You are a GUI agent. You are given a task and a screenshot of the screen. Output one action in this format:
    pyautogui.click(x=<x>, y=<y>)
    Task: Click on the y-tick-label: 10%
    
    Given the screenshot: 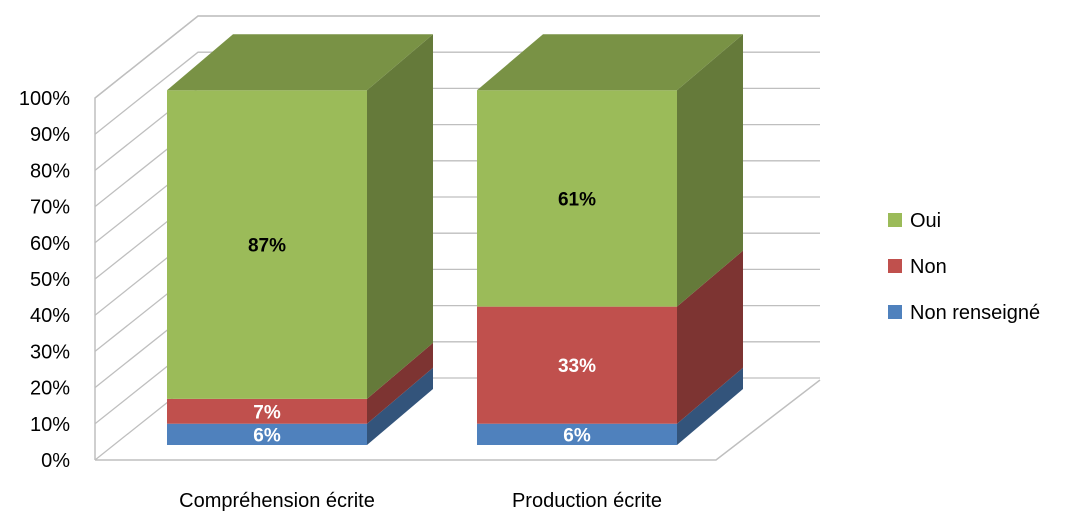 What is the action you would take?
    pyautogui.click(x=50, y=425)
    